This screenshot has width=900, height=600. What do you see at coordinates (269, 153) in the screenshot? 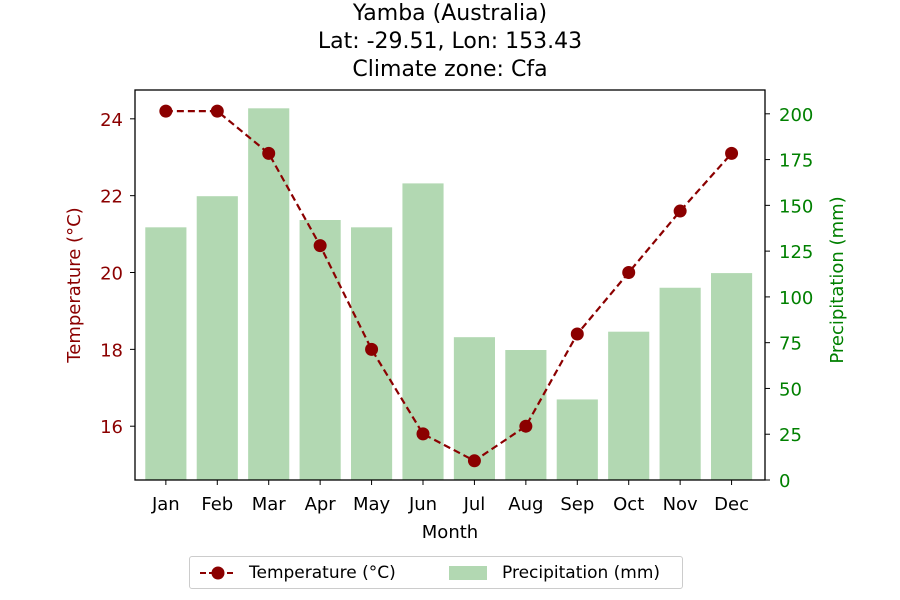
I see `temperature-point-mar` at bounding box center [269, 153].